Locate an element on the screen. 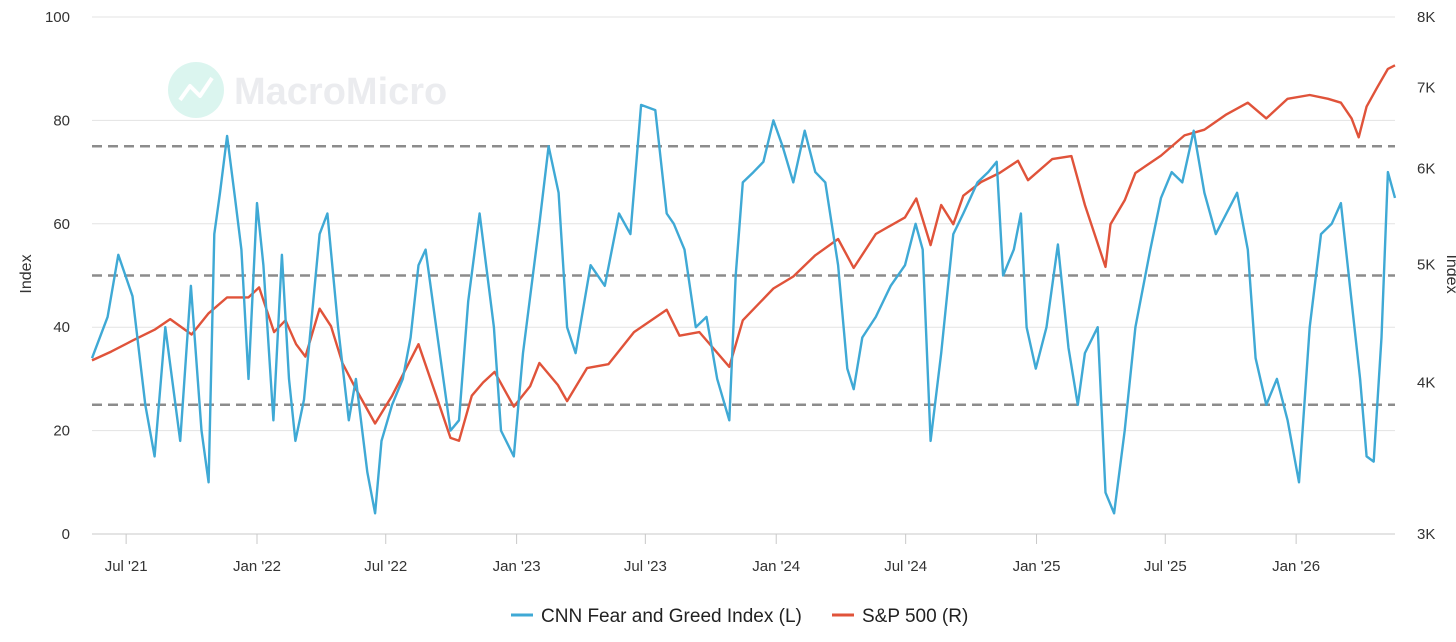  x-tick-label: Jul '22 is located at coordinates (385, 566).